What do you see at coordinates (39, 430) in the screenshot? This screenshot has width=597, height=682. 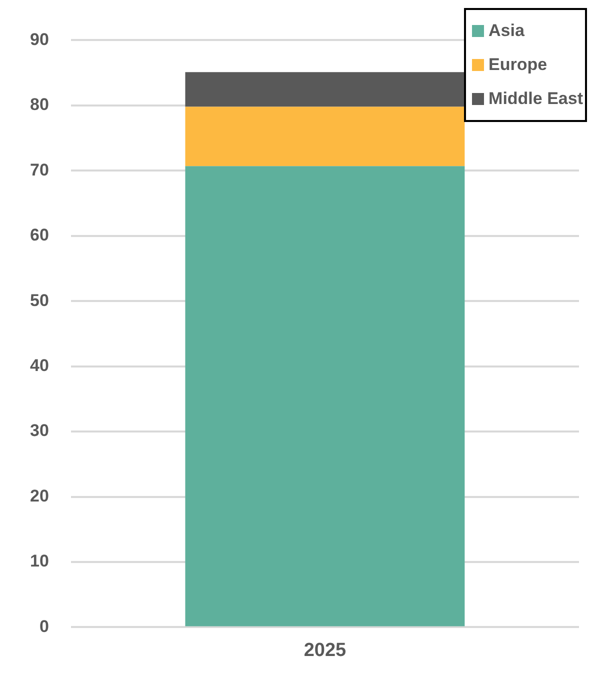 I see `y-tick-label: 30` at bounding box center [39, 430].